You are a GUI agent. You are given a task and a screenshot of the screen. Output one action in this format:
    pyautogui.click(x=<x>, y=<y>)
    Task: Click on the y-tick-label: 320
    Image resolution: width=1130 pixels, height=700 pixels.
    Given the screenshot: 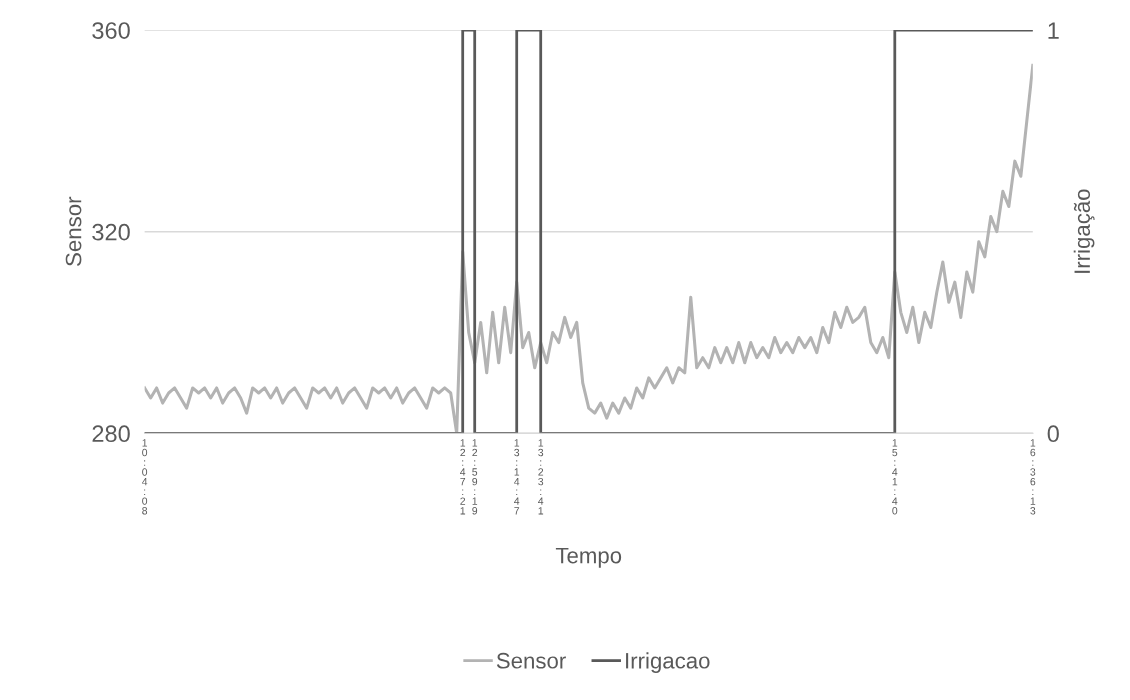 What is the action you would take?
    pyautogui.click(x=111, y=232)
    